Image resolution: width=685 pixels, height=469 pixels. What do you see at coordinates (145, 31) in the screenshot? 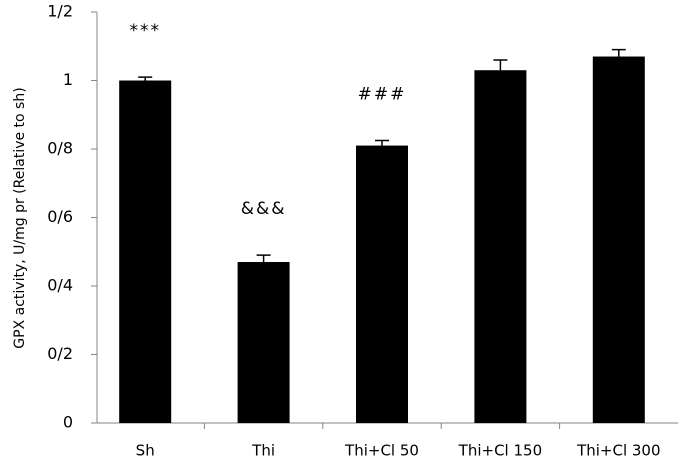
I see `annotation: ***` at bounding box center [145, 31].